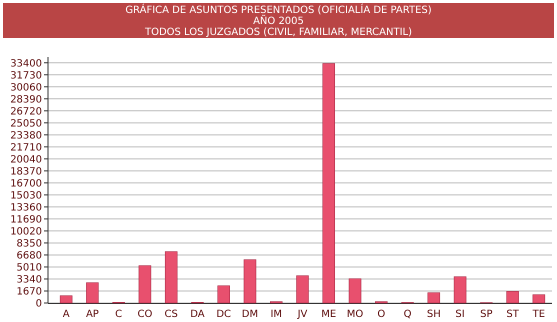  I want to click on x-tick-label: MO, so click(355, 314).